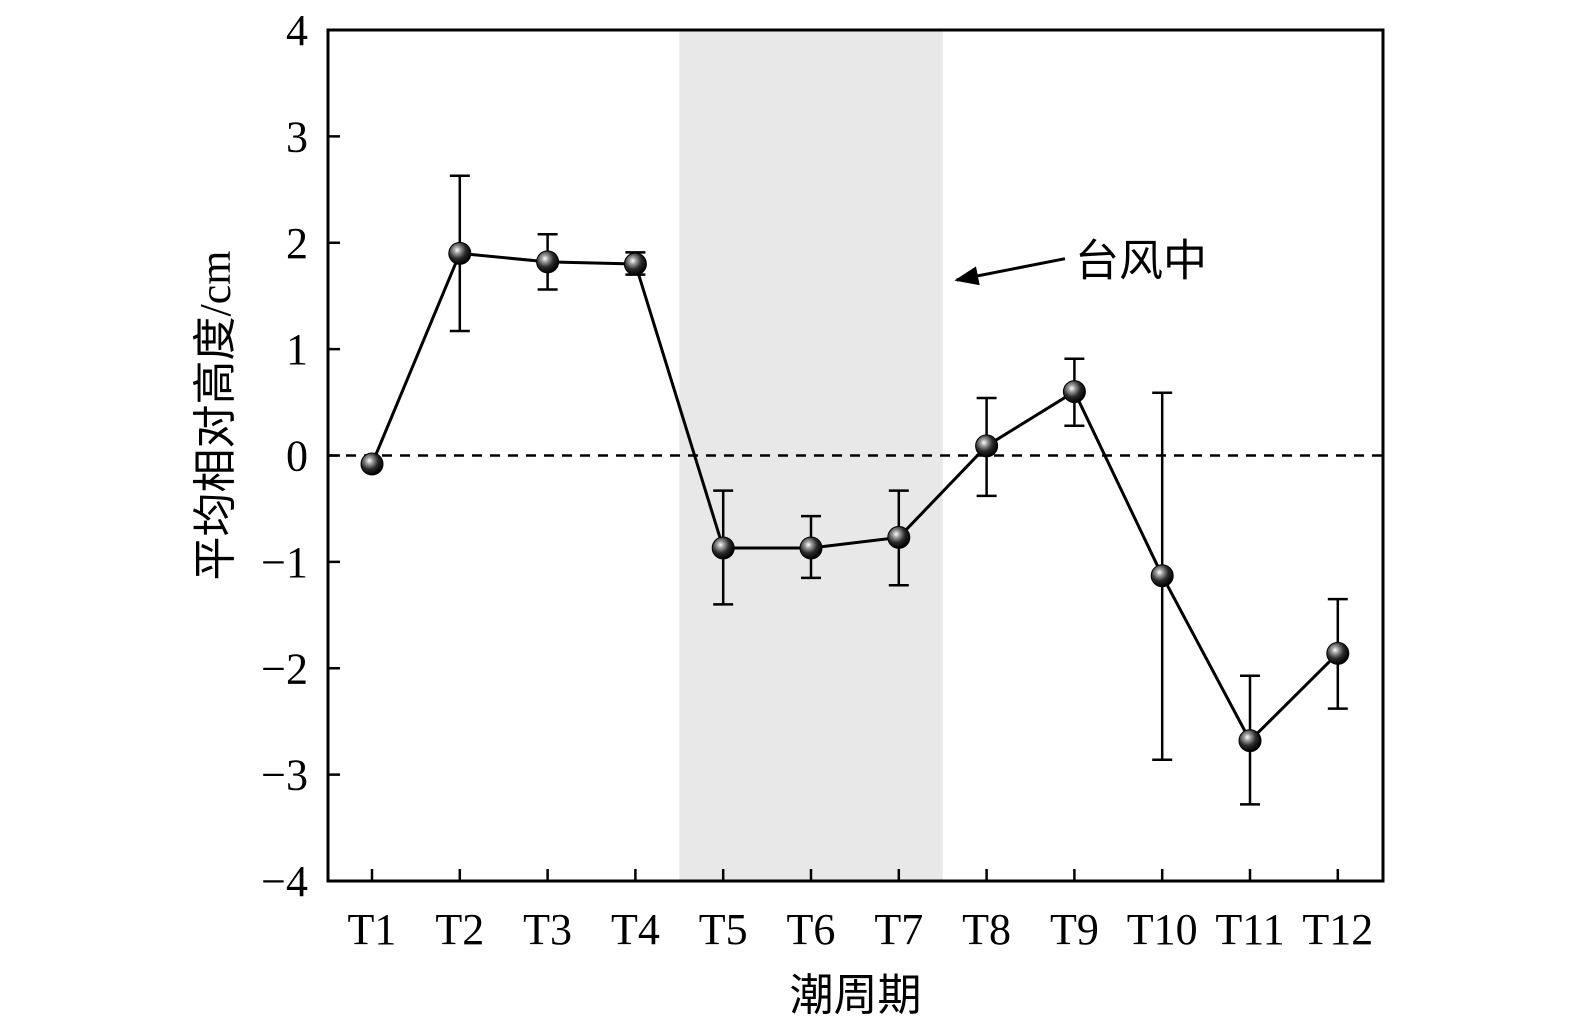 This screenshot has height=1033, width=1575. I want to click on y-tick-label: 2, so click(297, 243).